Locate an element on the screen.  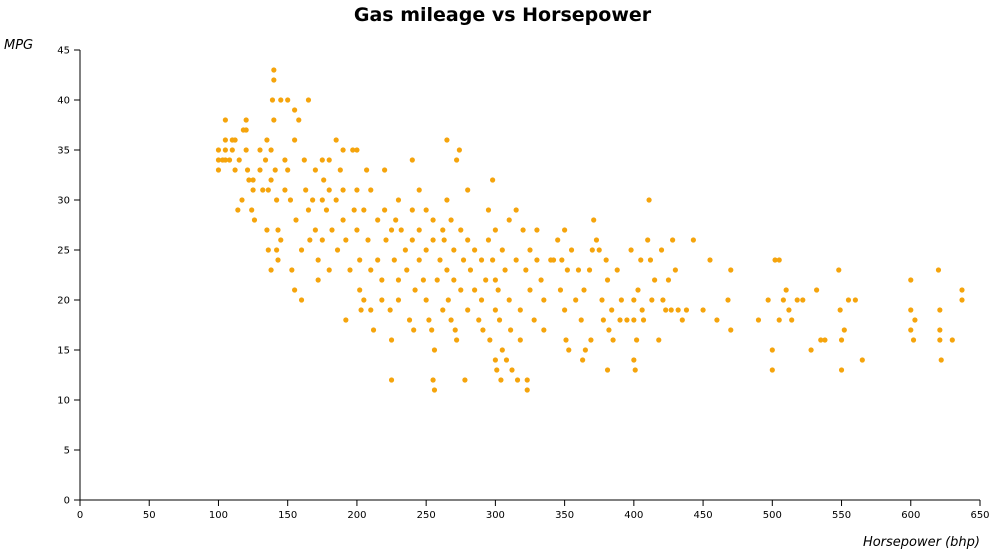
x-tick-label: 600 is located at coordinates (910, 515).